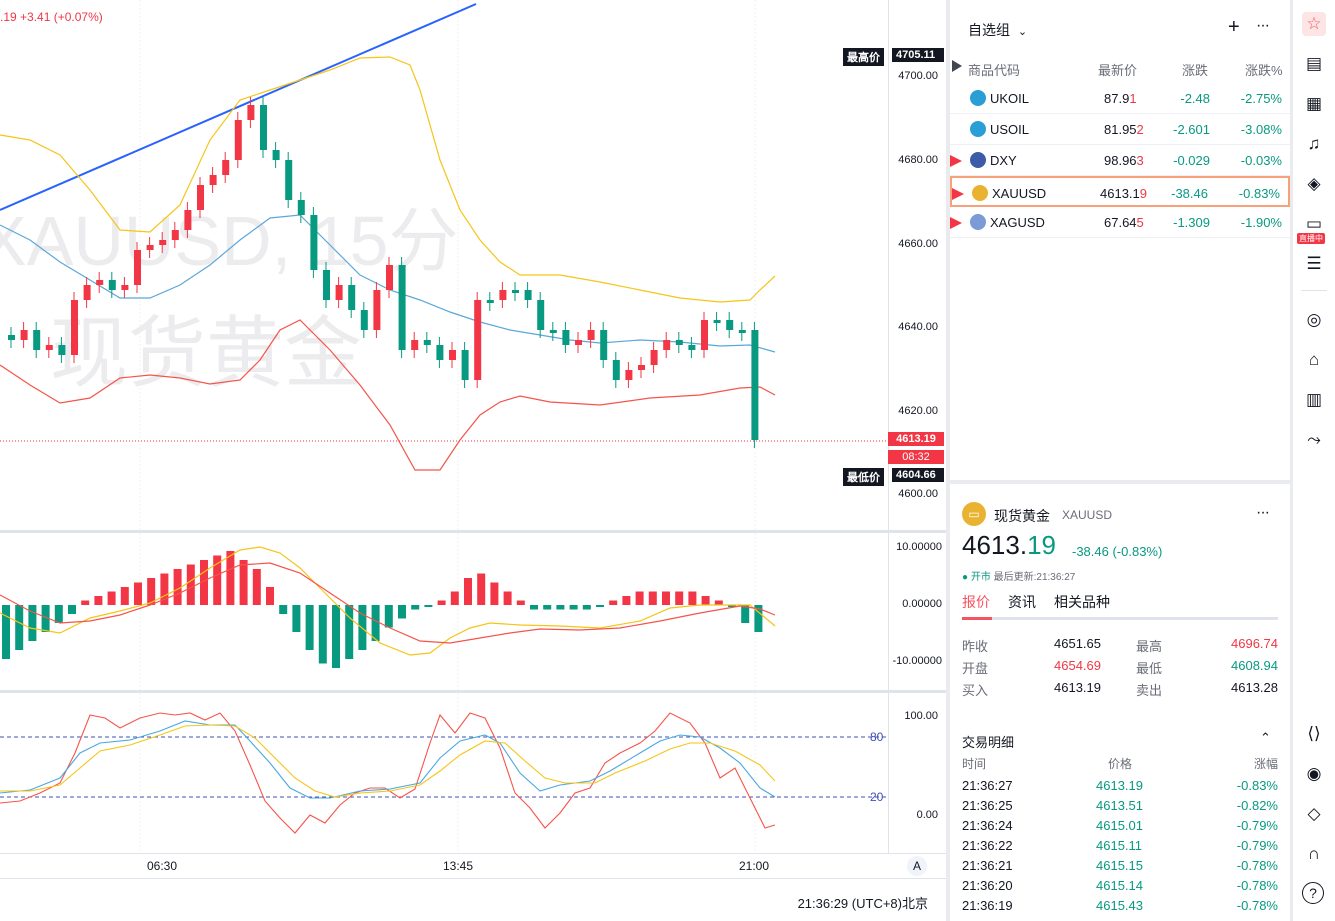 The width and height of the screenshot is (1335, 921). What do you see at coordinates (1314, 439) in the screenshot?
I see `strategy-icon: ⤳` at bounding box center [1314, 439].